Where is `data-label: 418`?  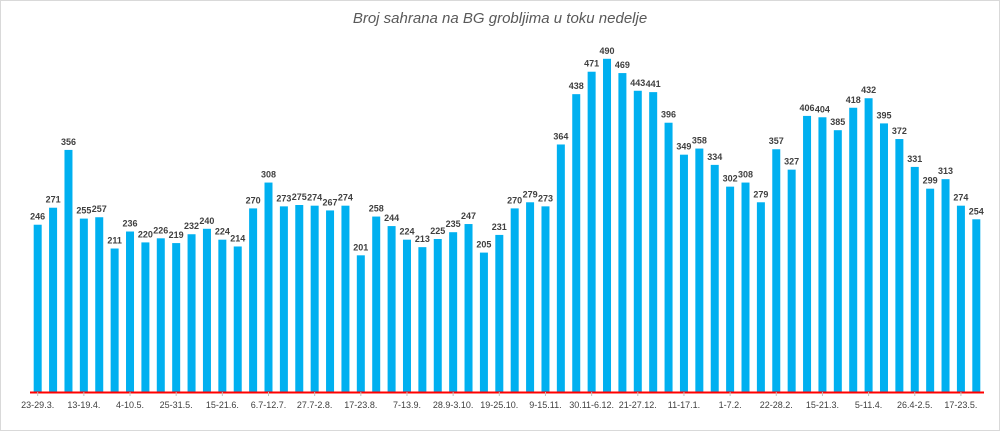
data-label: 418 is located at coordinates (853, 100).